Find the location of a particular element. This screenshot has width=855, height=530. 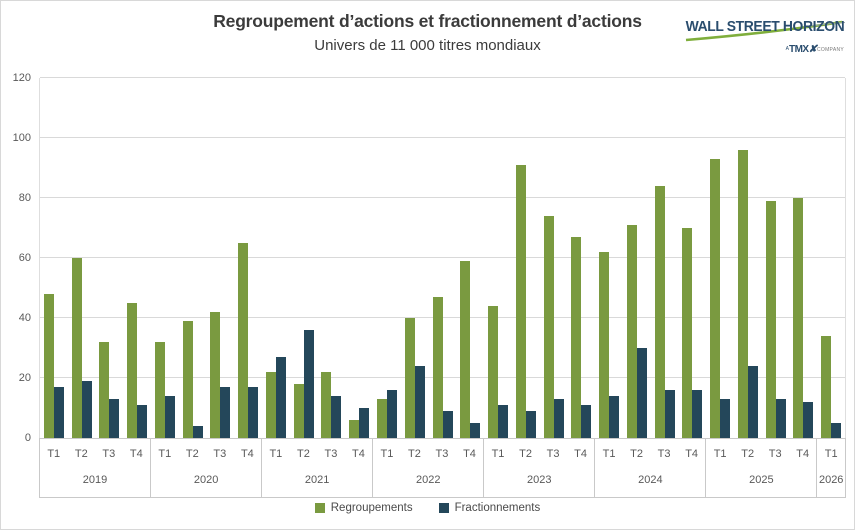

quarter-2020-T1 is located at coordinates (165, 258).